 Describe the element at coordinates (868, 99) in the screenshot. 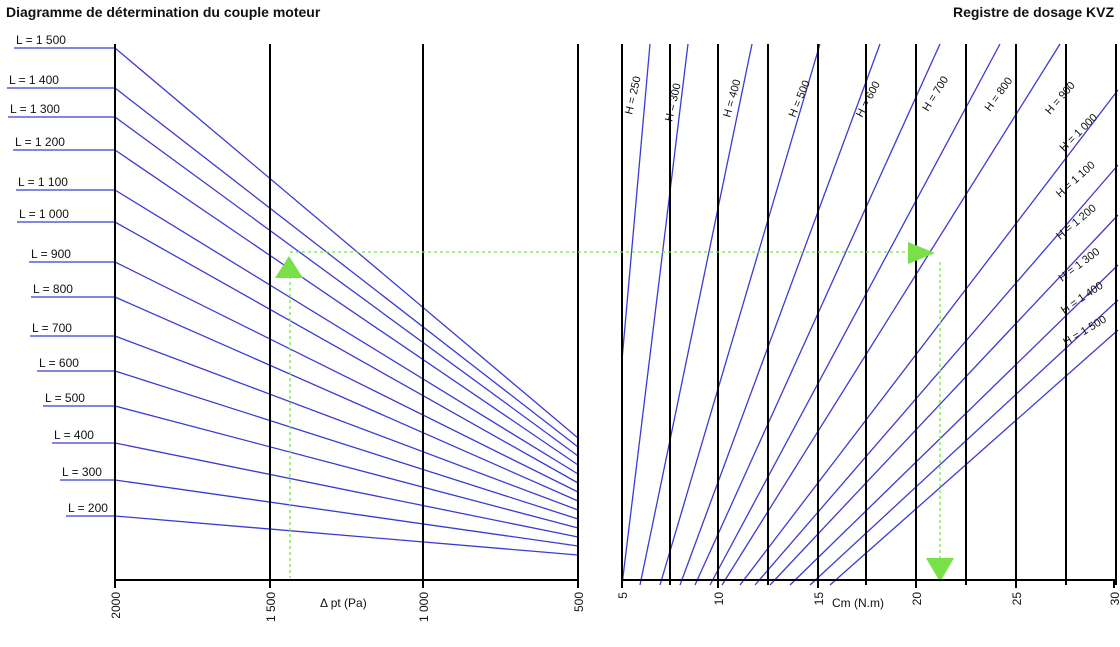

I see `series-label: H = 600` at that location.